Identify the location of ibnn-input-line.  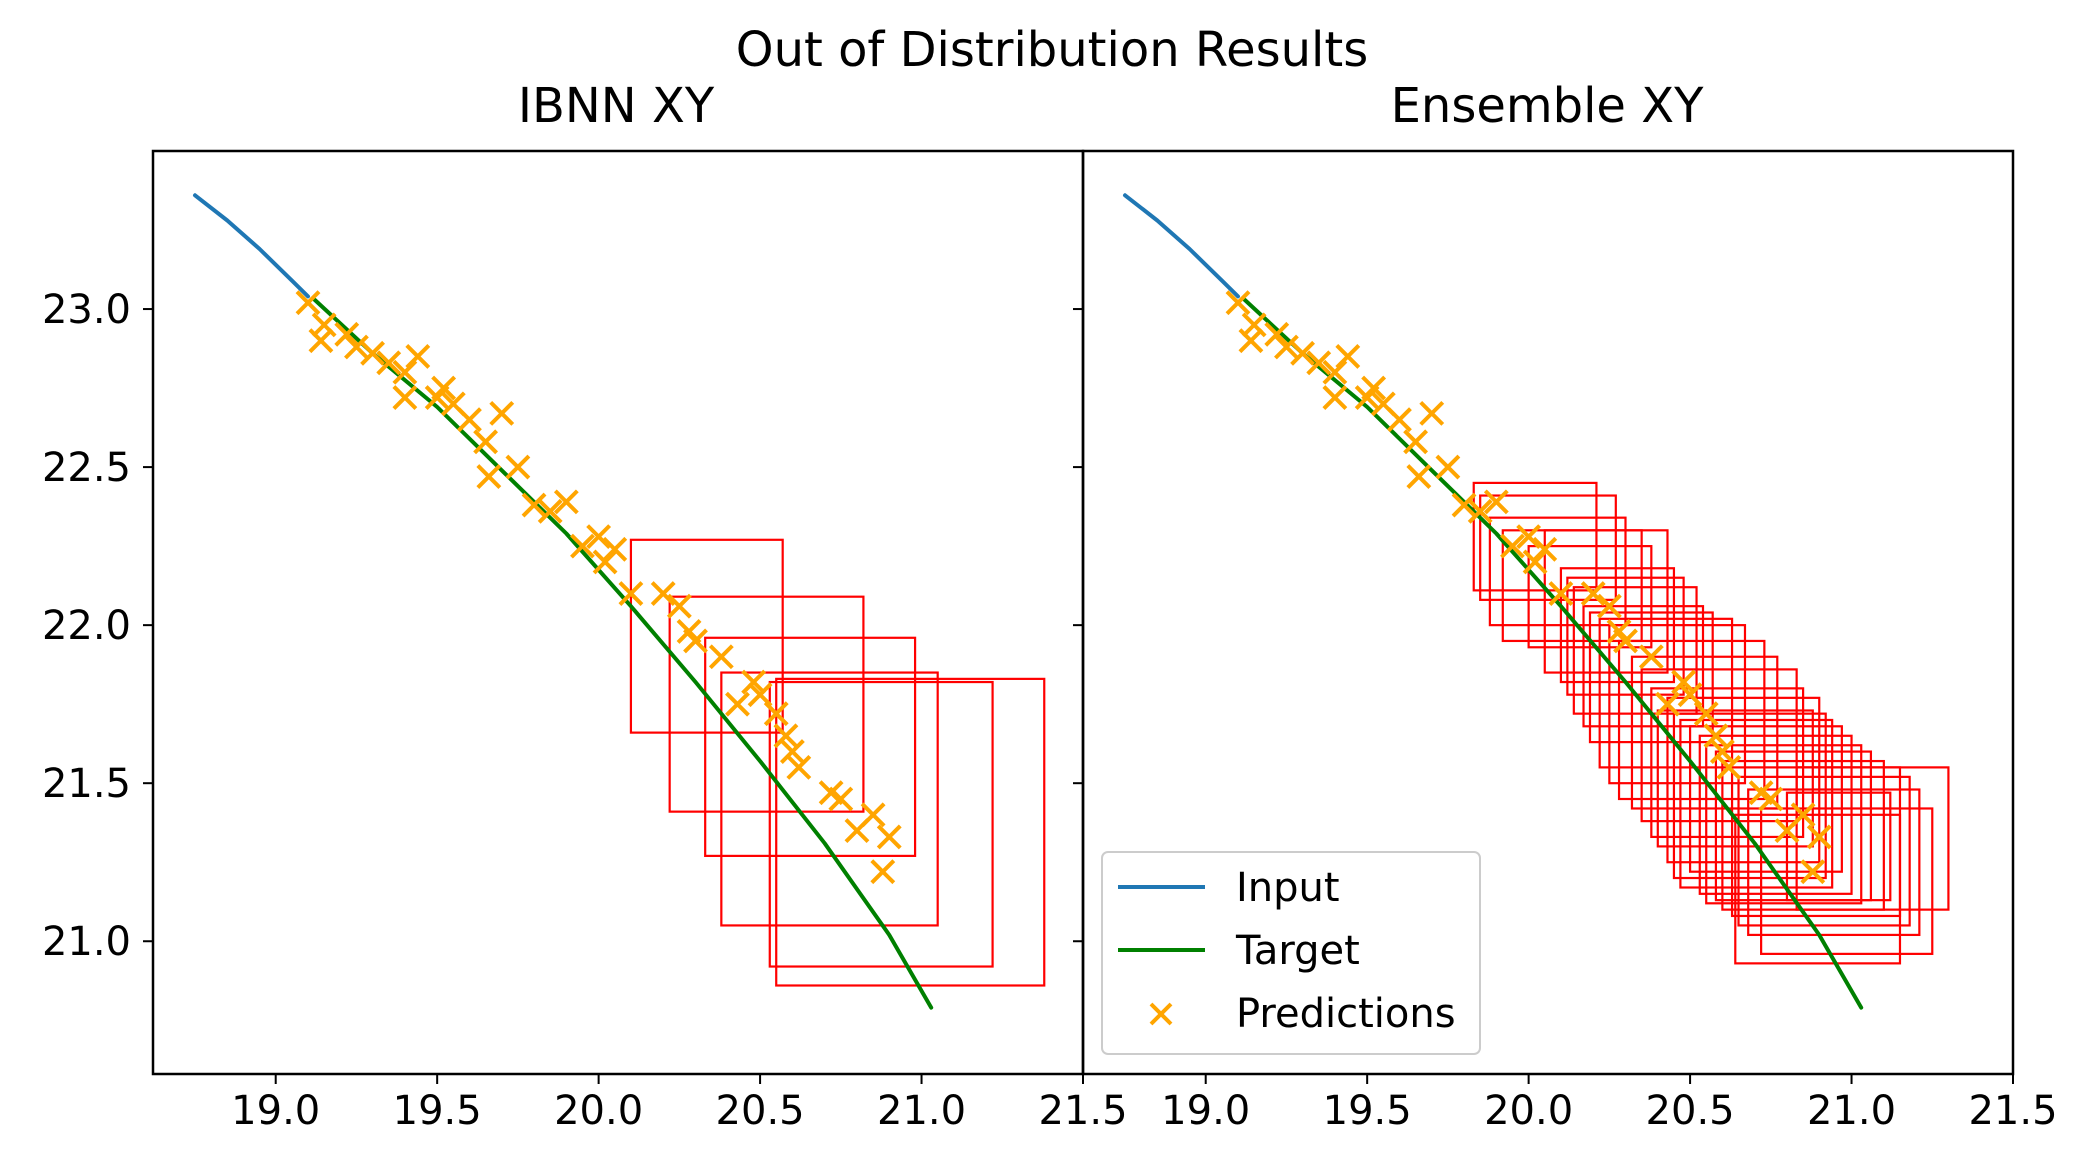
(251, 246).